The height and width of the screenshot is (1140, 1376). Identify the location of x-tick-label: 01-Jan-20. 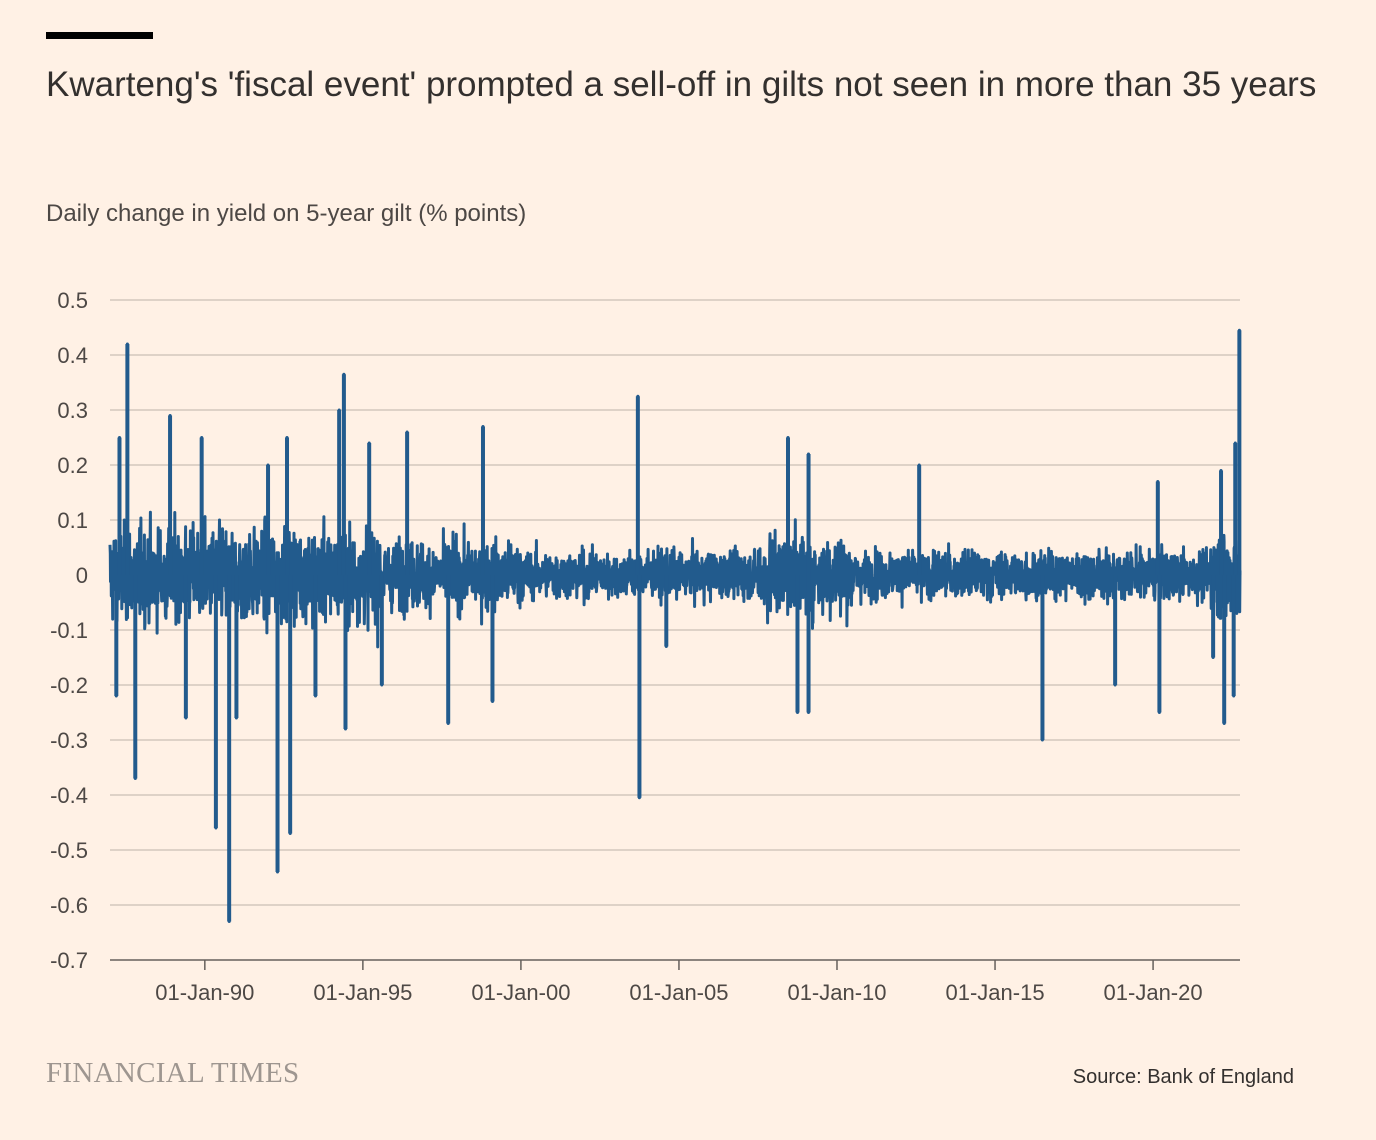
(1153, 992).